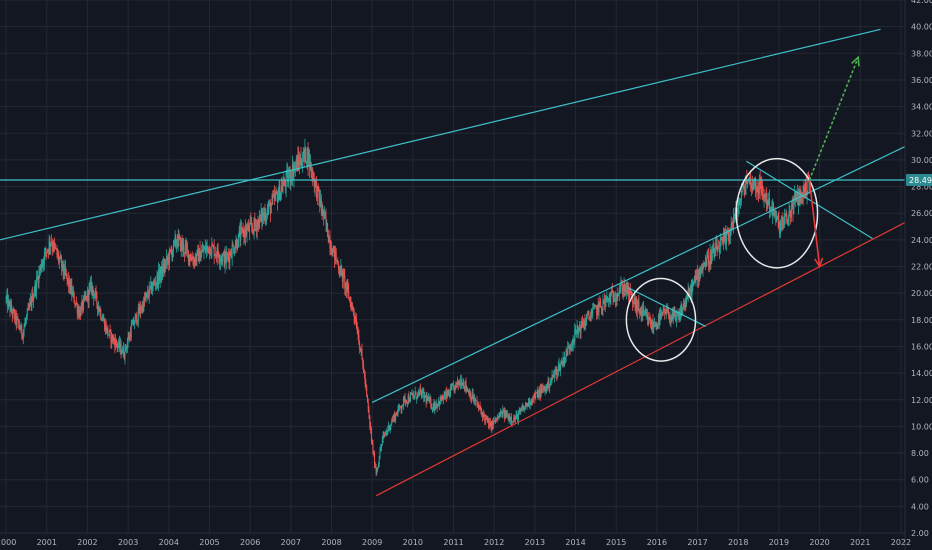 The height and width of the screenshot is (550, 932). What do you see at coordinates (921, 346) in the screenshot?
I see `y-tick-label: 16.00` at bounding box center [921, 346].